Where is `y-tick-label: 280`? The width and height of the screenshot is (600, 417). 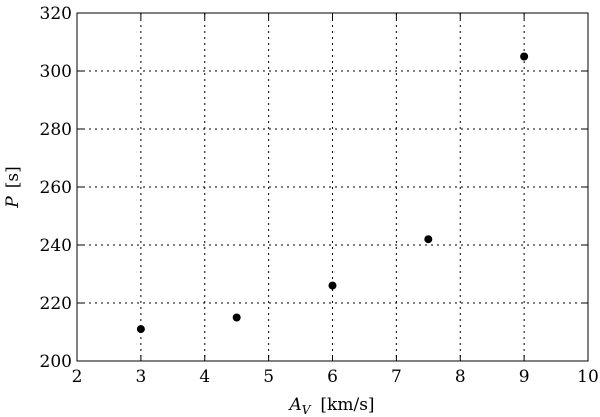
y-tick-label: 280 is located at coordinates (56, 130).